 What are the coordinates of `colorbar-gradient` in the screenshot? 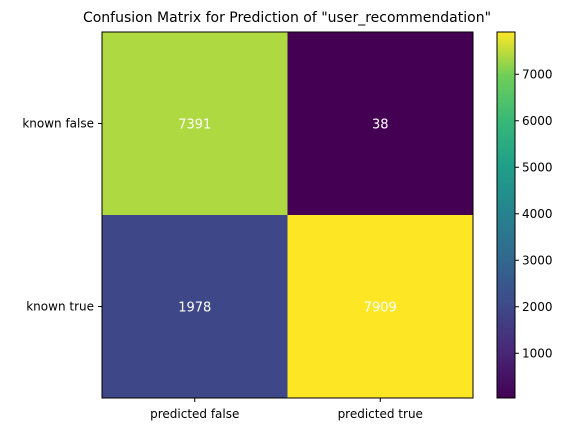 It's located at (506, 215).